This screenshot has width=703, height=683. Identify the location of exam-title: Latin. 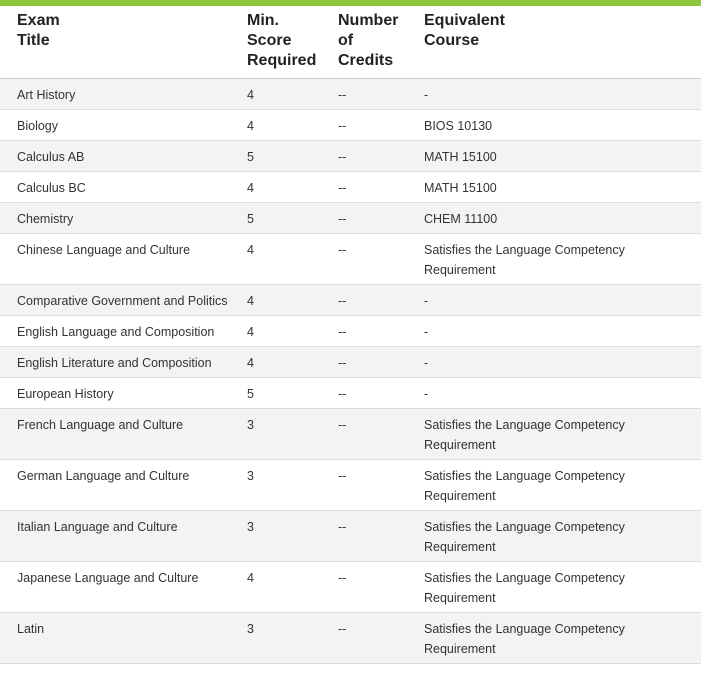
(123, 638).